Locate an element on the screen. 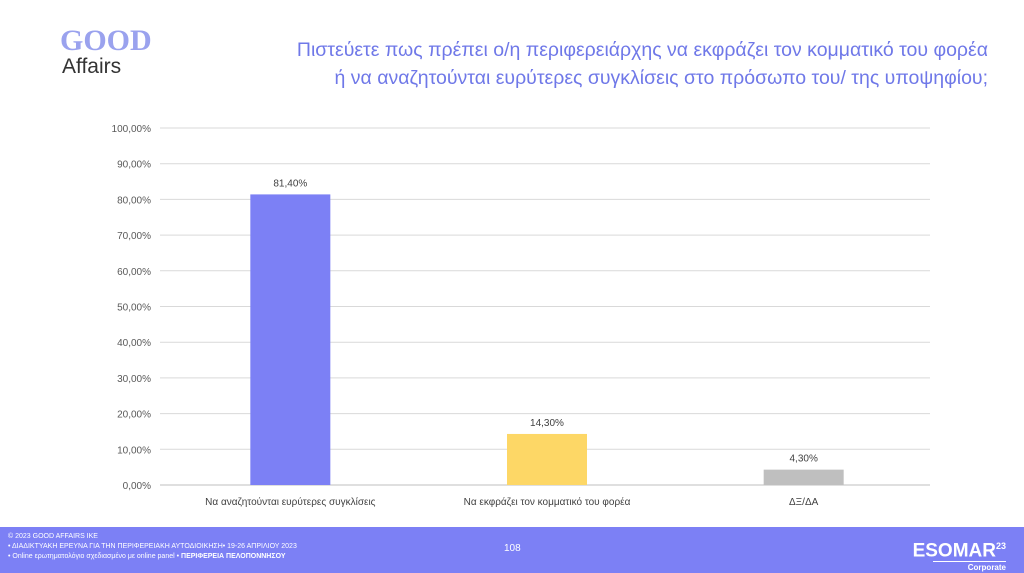  y-tick-label: 30,00% is located at coordinates (134, 379).